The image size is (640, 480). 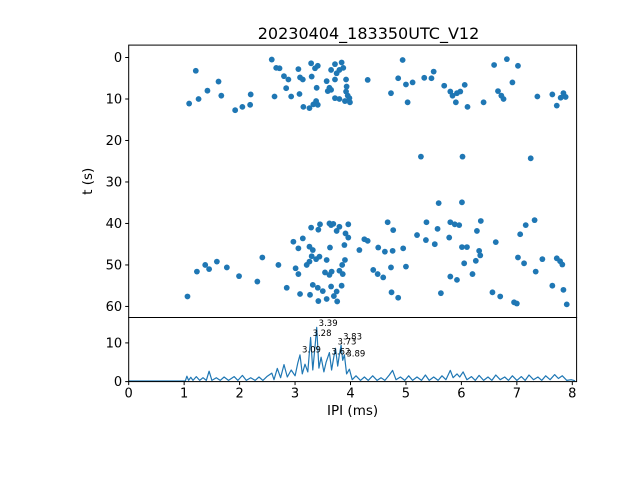 I want to click on figure-title: 20230404_183350UTC_V12, so click(x=320, y=33).